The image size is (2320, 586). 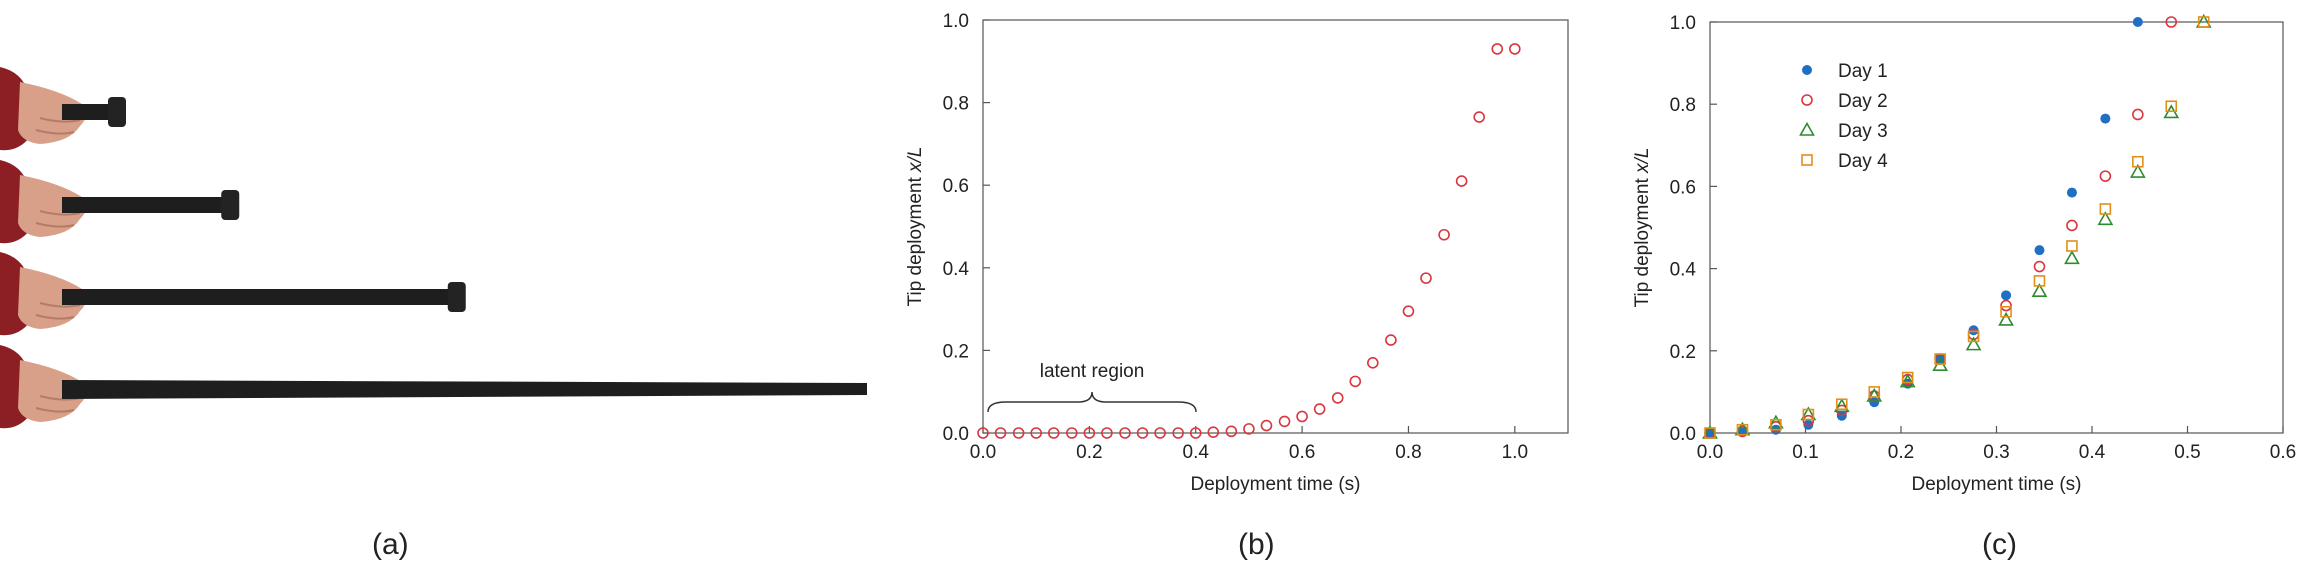 I want to click on x-tick-label: 0.8, so click(x=1408, y=452).